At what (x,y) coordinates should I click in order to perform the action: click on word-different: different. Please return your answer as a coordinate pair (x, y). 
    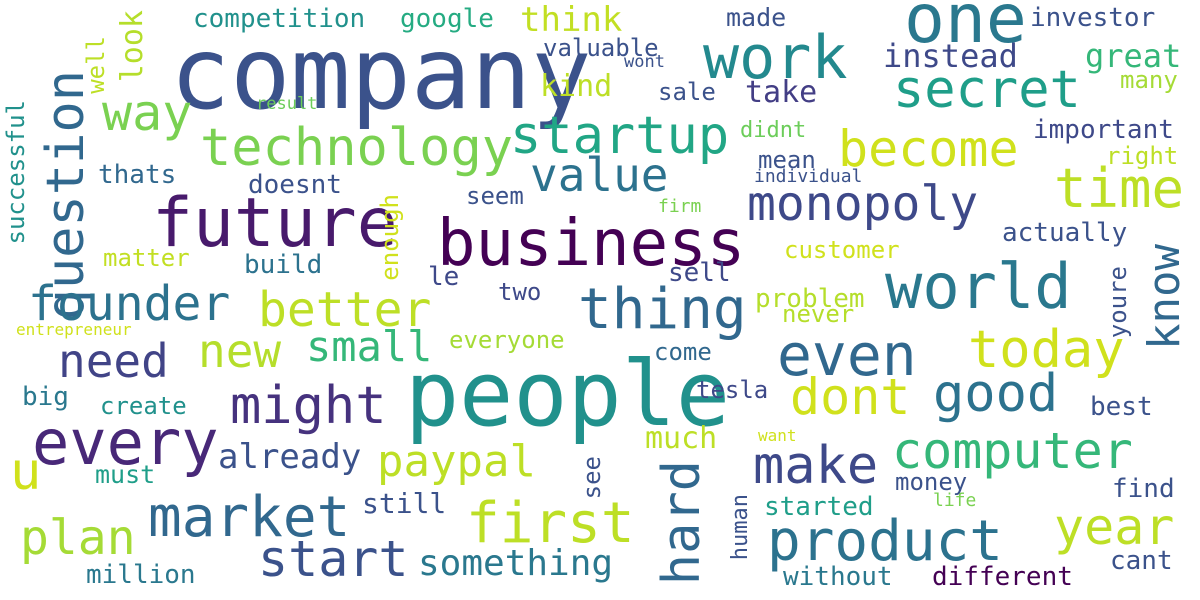
    Looking at the image, I should click on (1002, 577).